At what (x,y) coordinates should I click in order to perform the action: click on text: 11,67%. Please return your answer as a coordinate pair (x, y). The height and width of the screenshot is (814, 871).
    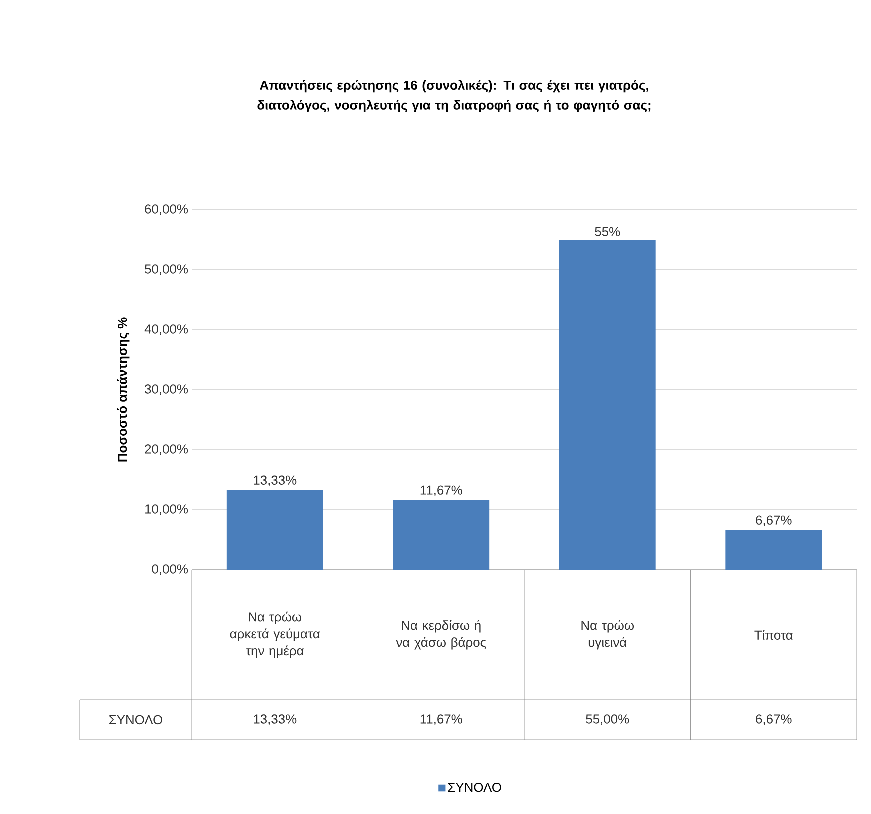
    Looking at the image, I should click on (441, 720).